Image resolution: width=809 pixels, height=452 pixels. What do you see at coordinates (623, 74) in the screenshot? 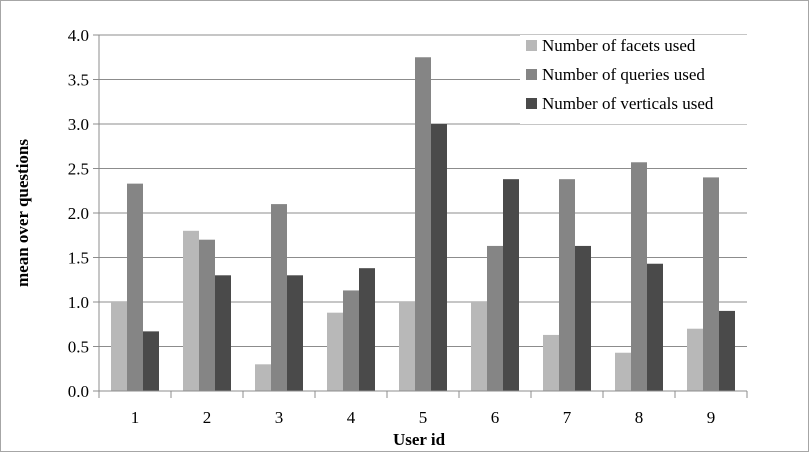
I see `legend-label: Number of queries used` at bounding box center [623, 74].